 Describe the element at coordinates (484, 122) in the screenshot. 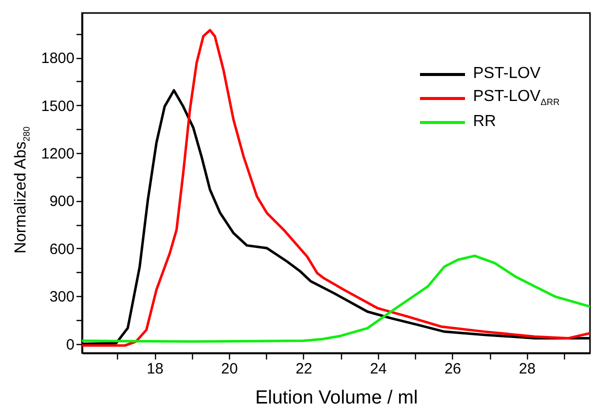

I see `legend-label: RR` at that location.